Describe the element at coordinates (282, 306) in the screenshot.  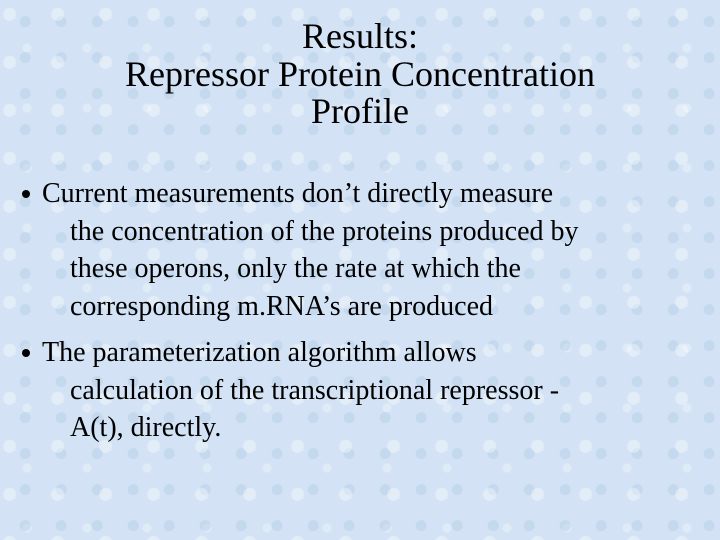
I see `bullet-line: corresponding m.RNA’s are produced` at that location.